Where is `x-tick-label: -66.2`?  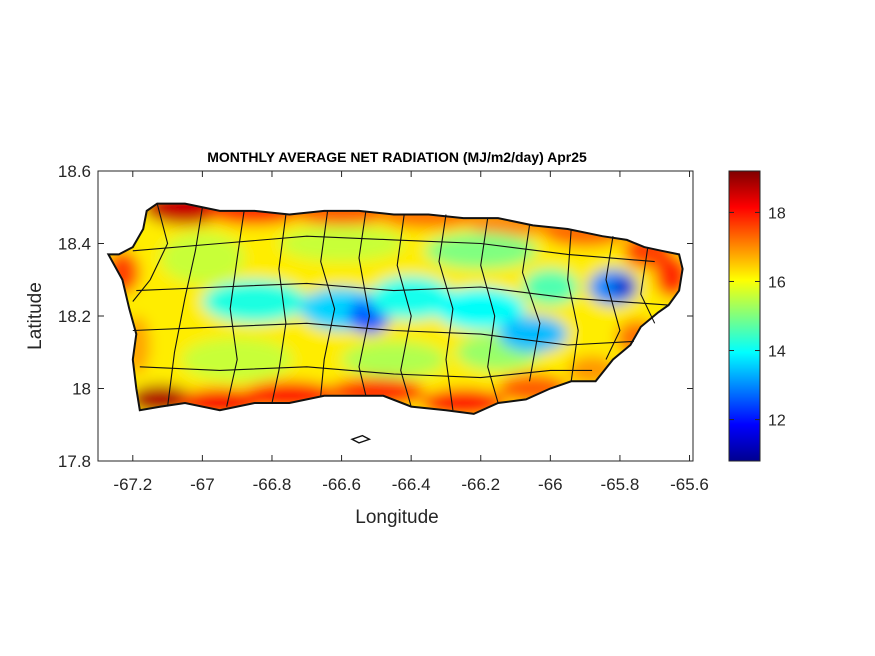 x-tick-label: -66.2 is located at coordinates (480, 484).